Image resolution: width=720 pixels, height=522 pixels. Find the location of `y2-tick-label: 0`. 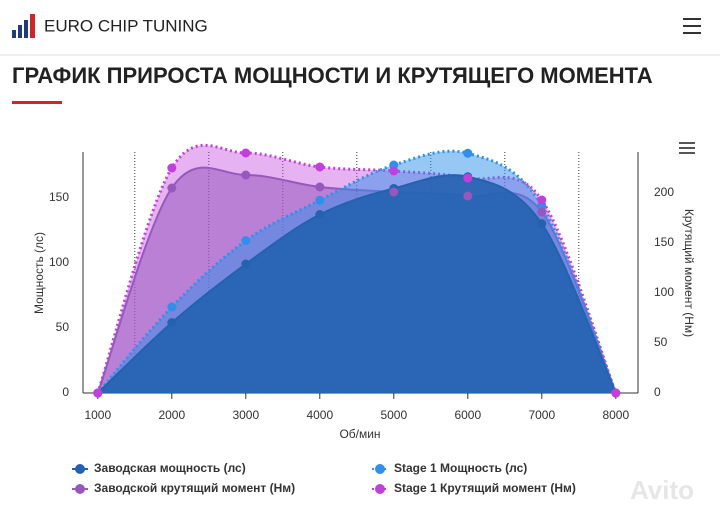

y2-tick-label: 0 is located at coordinates (657, 392).